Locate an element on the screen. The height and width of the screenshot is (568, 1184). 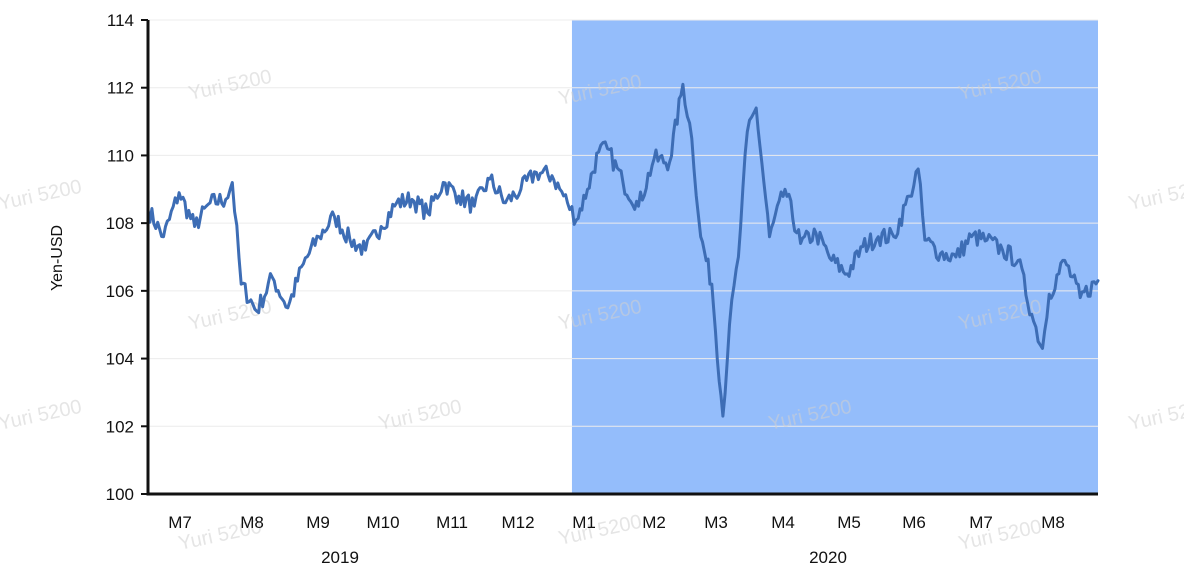
x-tick-label: M9 is located at coordinates (318, 522).